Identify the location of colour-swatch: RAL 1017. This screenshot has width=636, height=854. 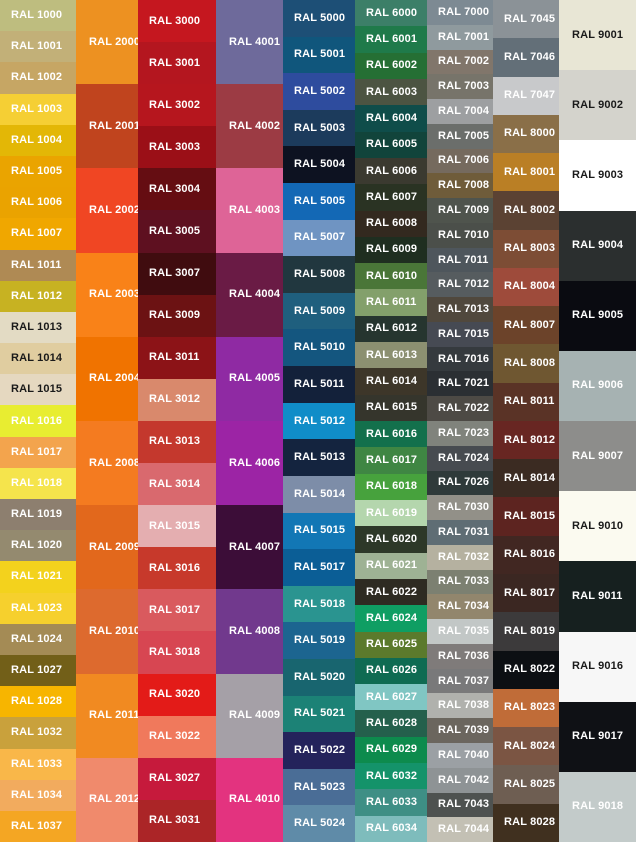
(38, 452).